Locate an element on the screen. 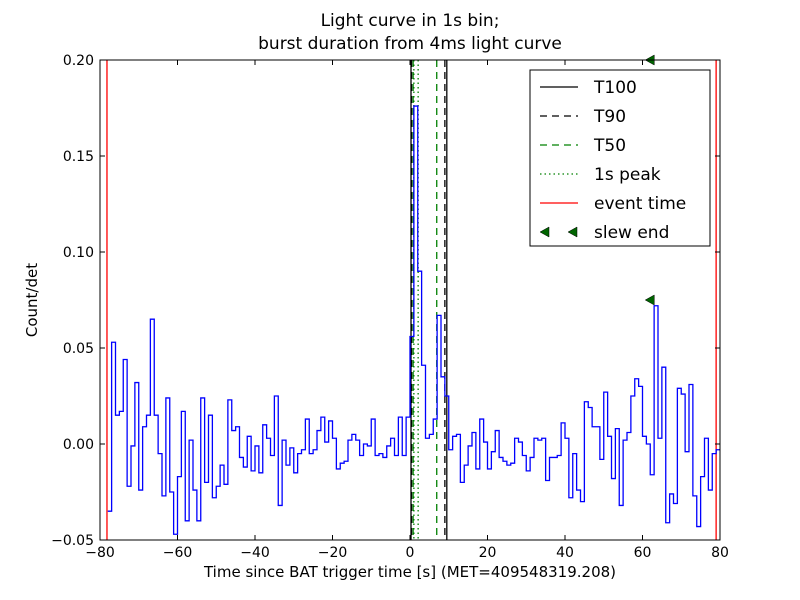 The image size is (800, 600). chart-title-line-1: Light curve in 1s bin; is located at coordinates (410, 21).